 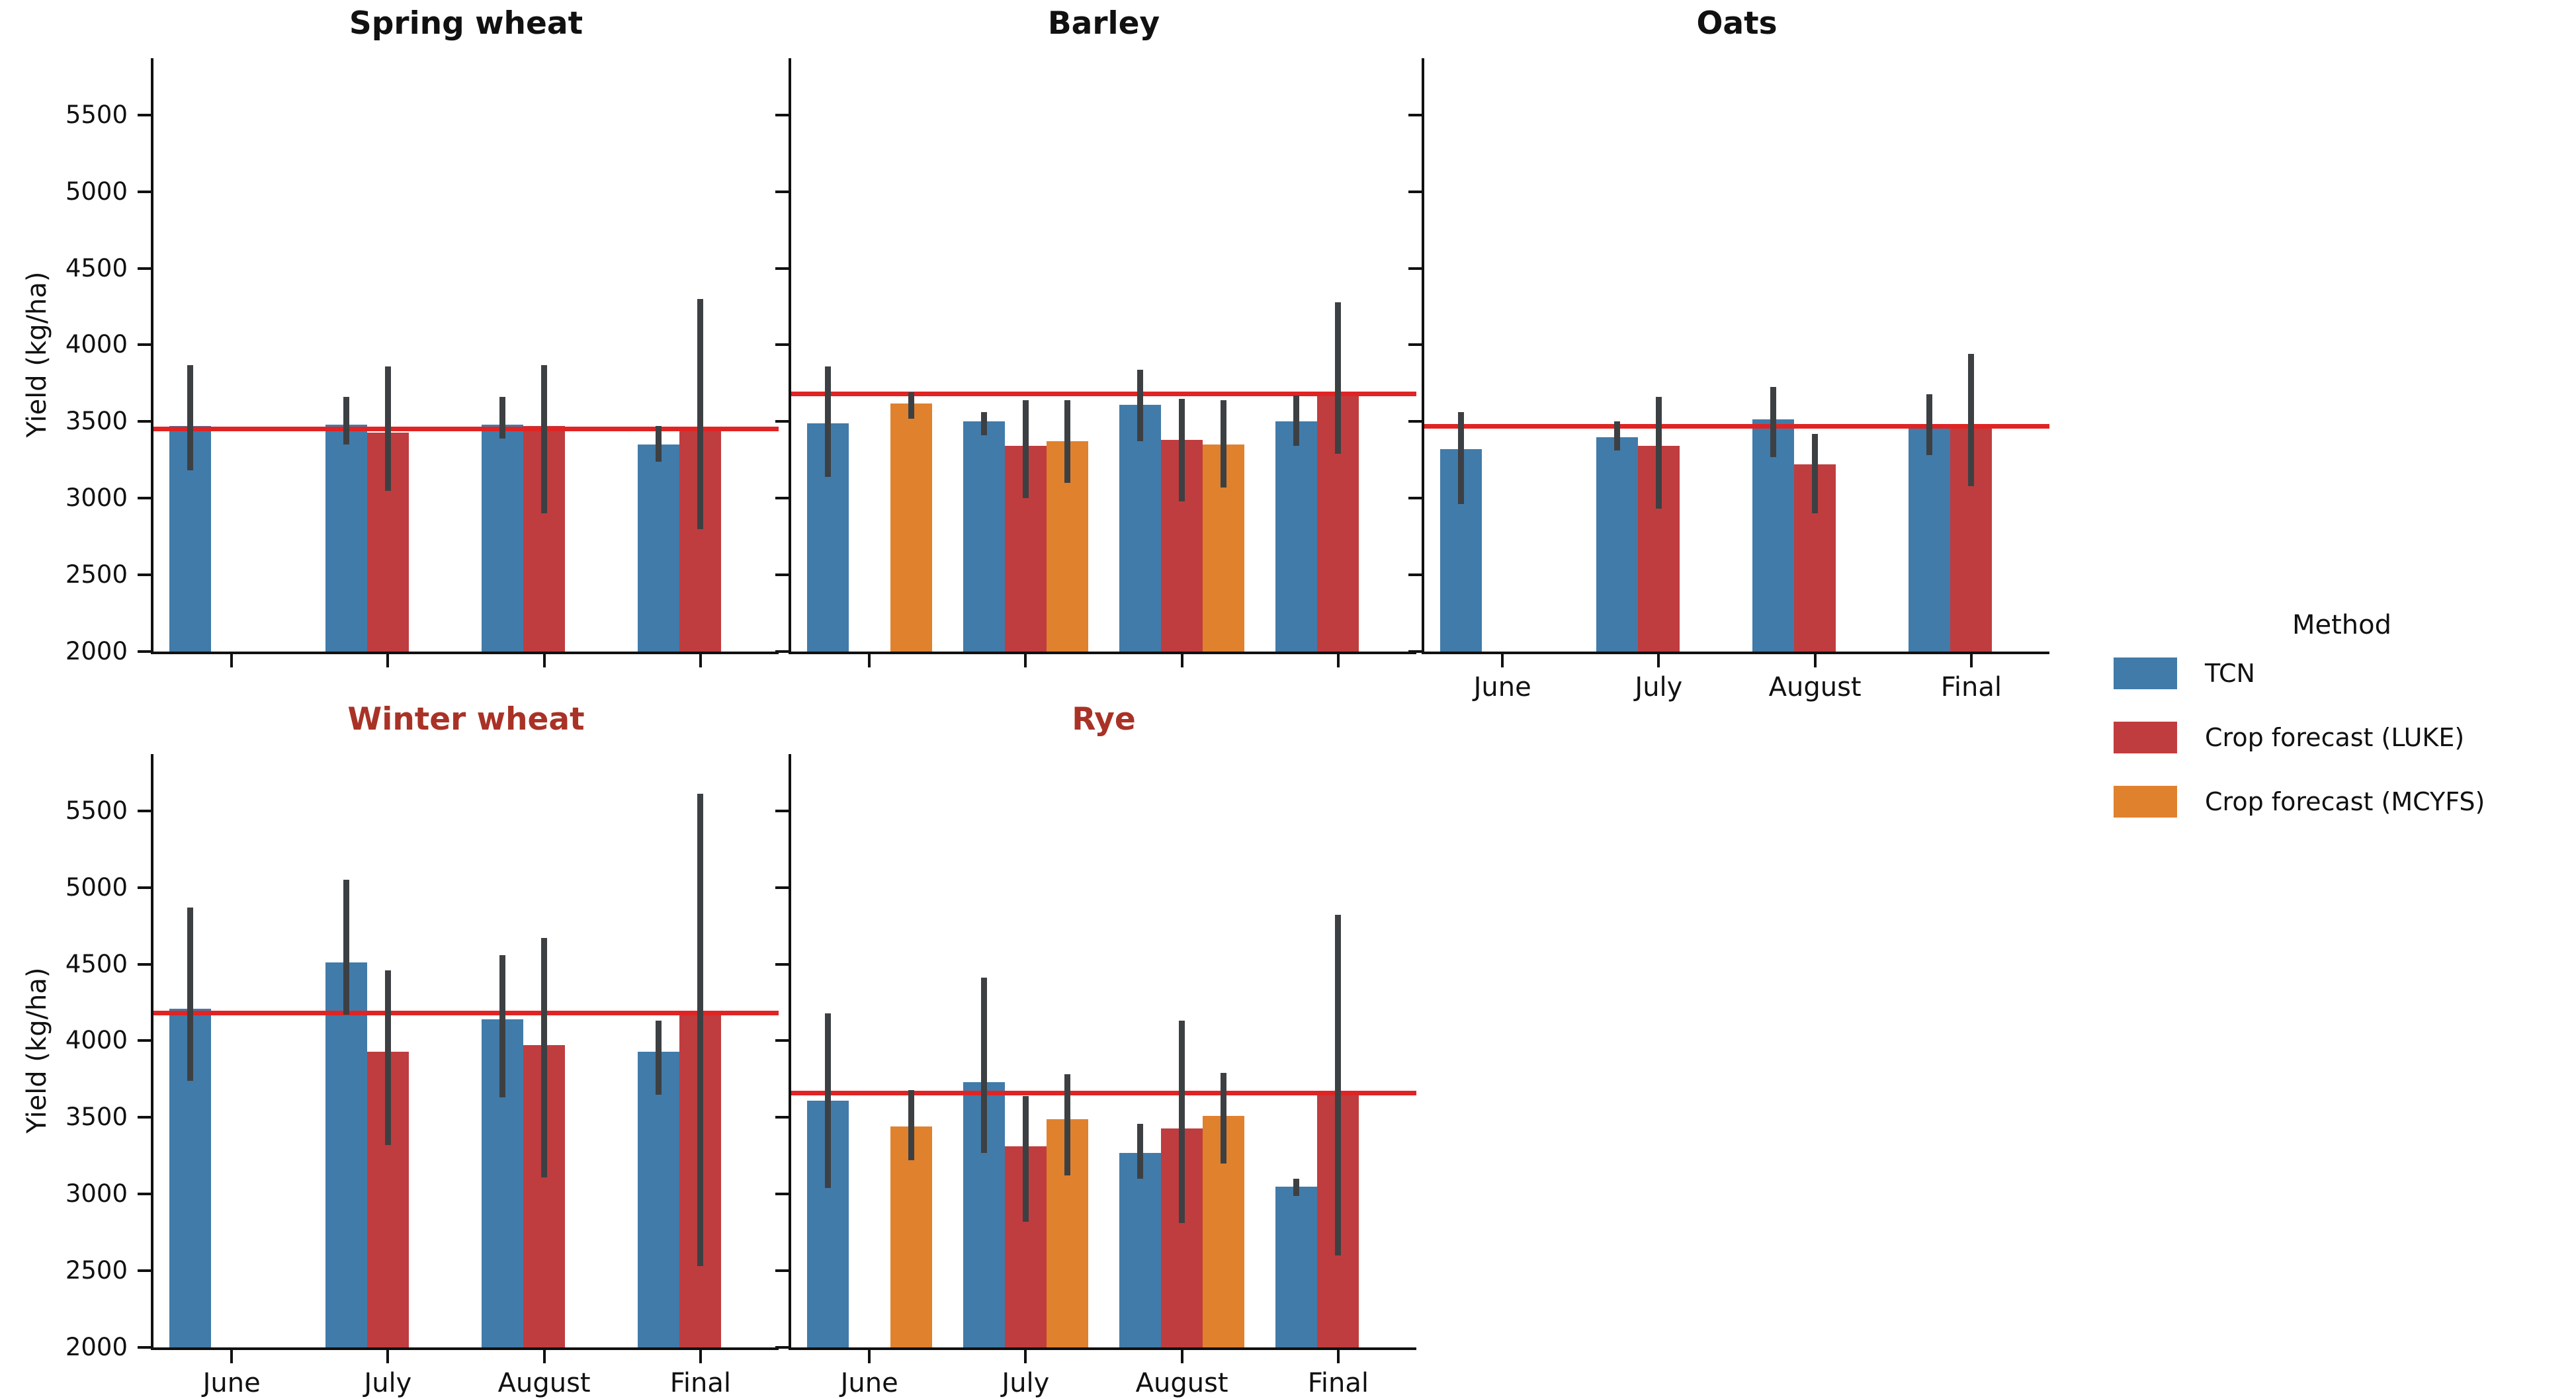 I want to click on legend-title: Method, so click(x=2342, y=625).